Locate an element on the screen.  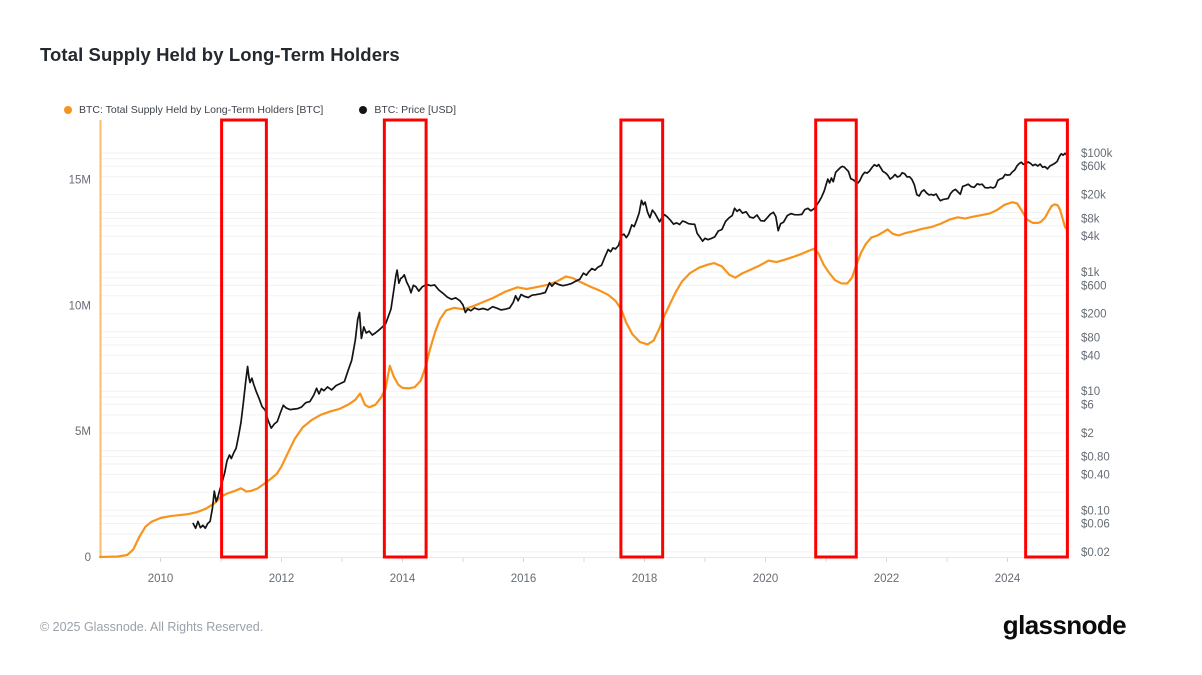
copyright-text: © 2025 Glassnode. All Rights Reserved. is located at coordinates (152, 627).